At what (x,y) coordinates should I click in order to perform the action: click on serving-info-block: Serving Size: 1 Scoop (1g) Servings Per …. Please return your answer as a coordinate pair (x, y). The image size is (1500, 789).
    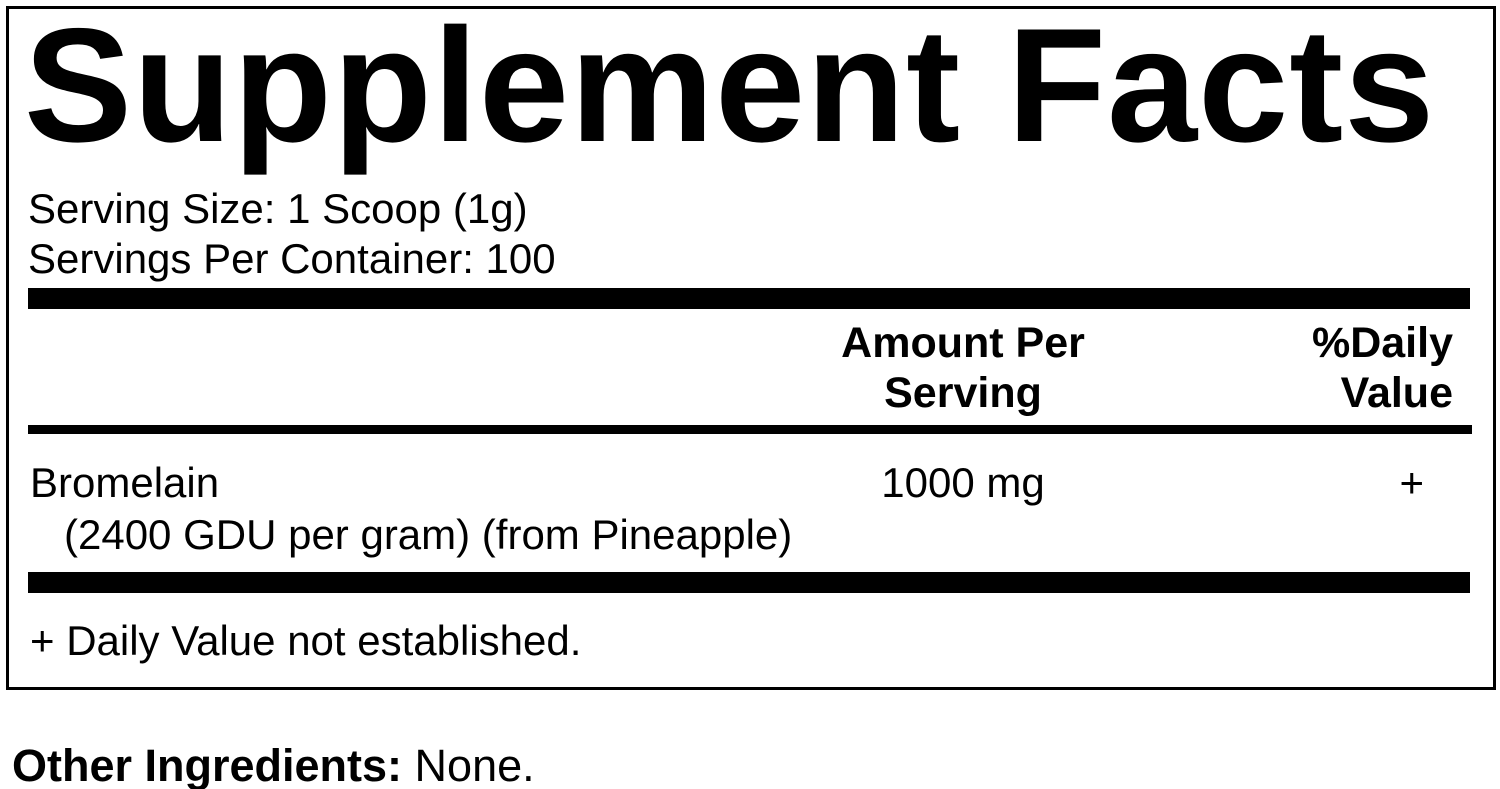
    Looking at the image, I should click on (292, 234).